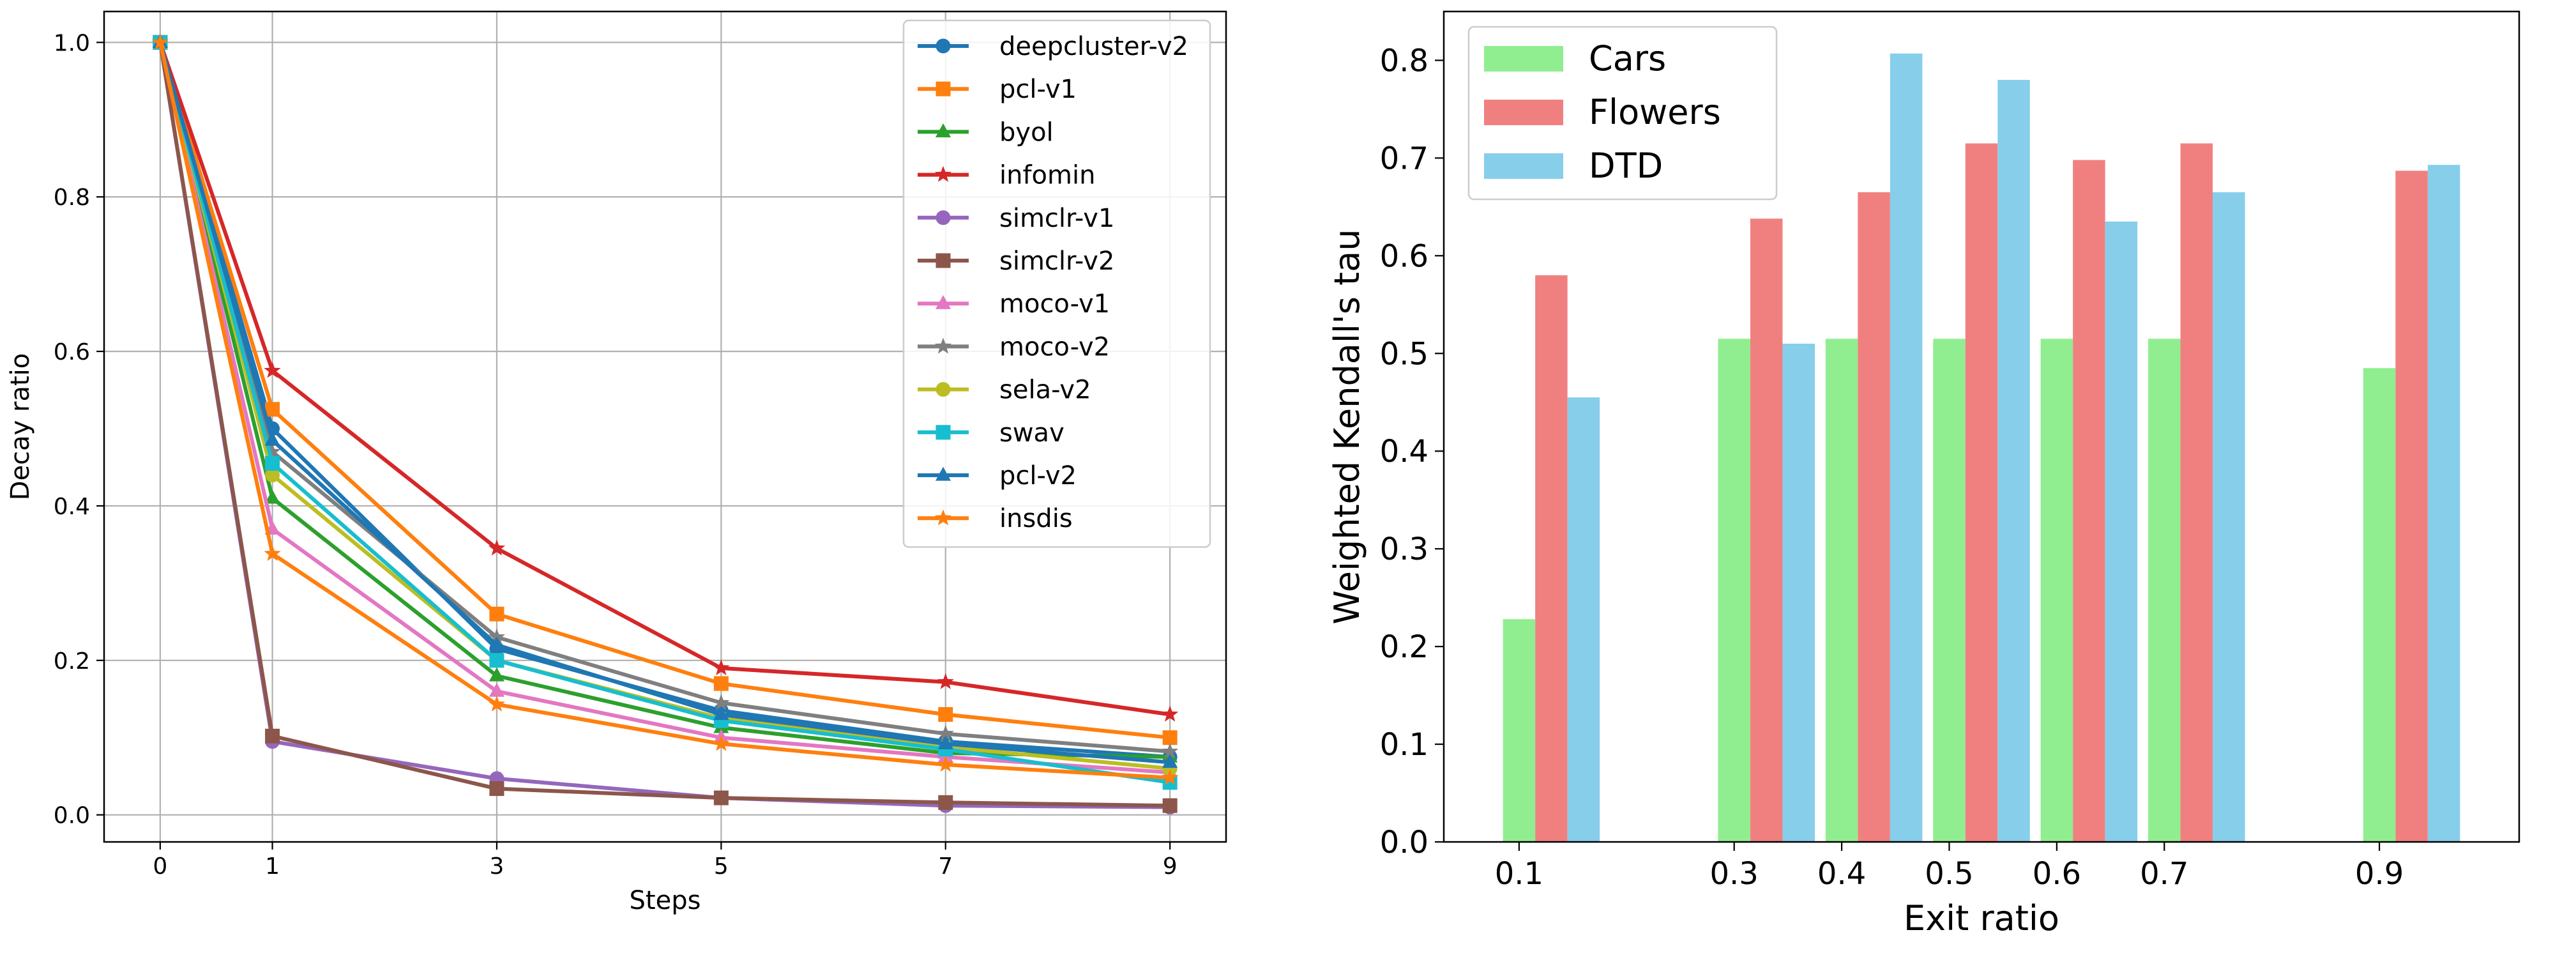 The width and height of the screenshot is (2576, 962). I want to click on legend-label: pcl-v1, so click(1038, 89).